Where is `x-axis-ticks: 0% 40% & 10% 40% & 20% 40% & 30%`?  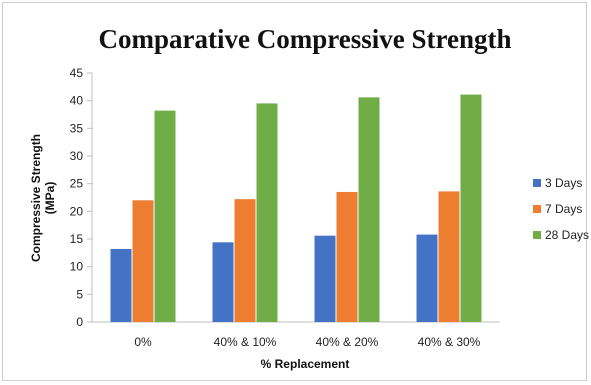
x-axis-ticks: 0% 40% & 10% 40% & 20% 40% & 30% is located at coordinates (307, 342).